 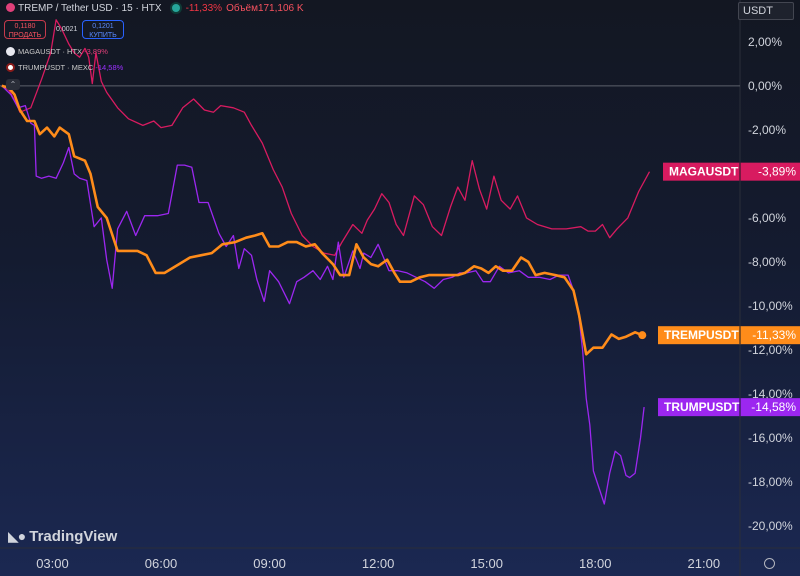 What do you see at coordinates (642, 335) in the screenshot?
I see `last-point-marker` at bounding box center [642, 335].